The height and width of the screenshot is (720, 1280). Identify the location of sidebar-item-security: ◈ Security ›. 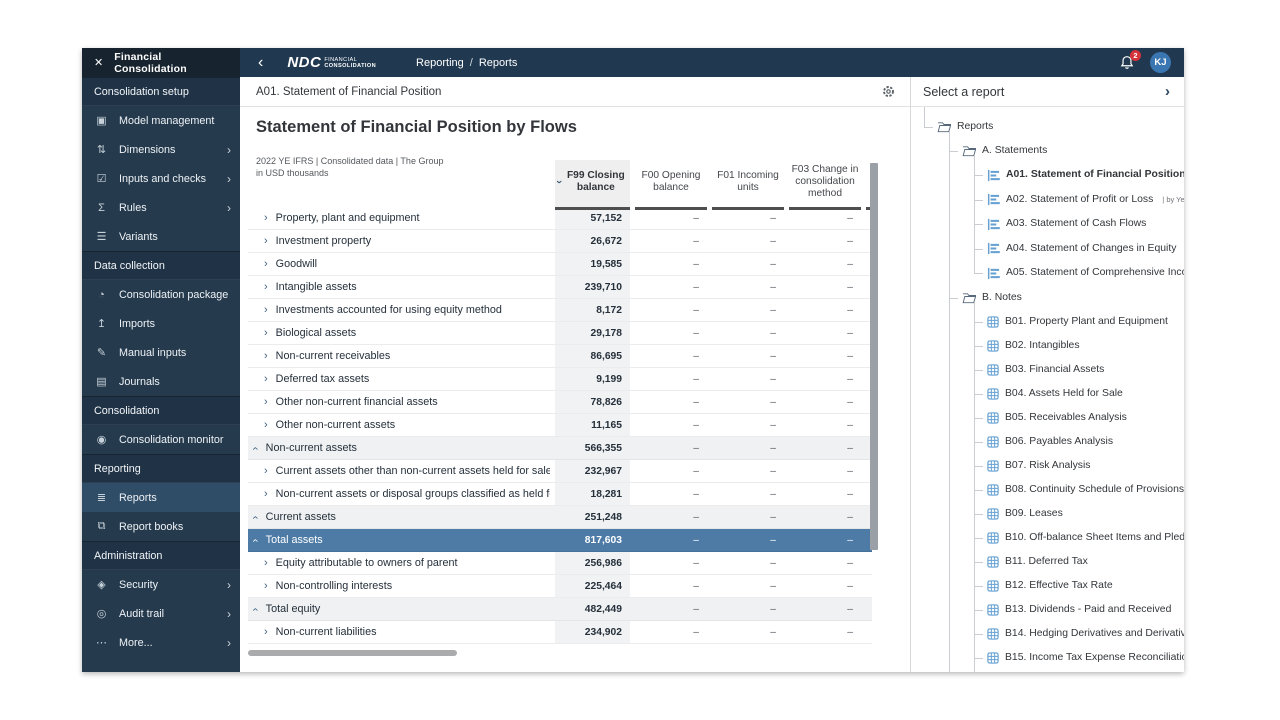
(161, 584).